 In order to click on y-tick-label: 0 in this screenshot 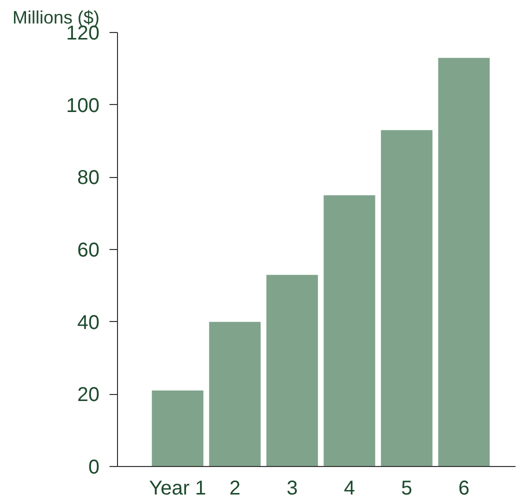, I will do `click(94, 467)`.